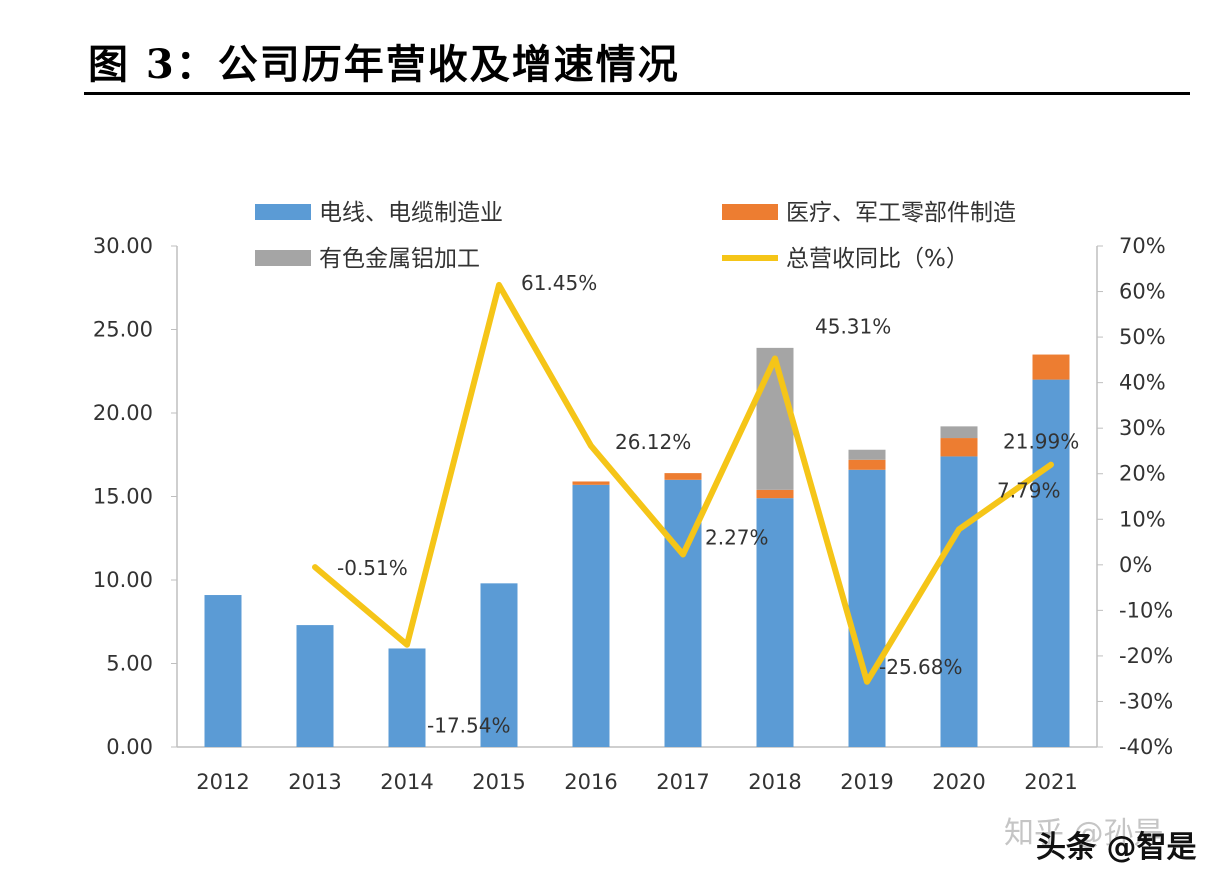 The height and width of the screenshot is (876, 1228). I want to click on left-tick-label: 25.00, so click(123, 330).